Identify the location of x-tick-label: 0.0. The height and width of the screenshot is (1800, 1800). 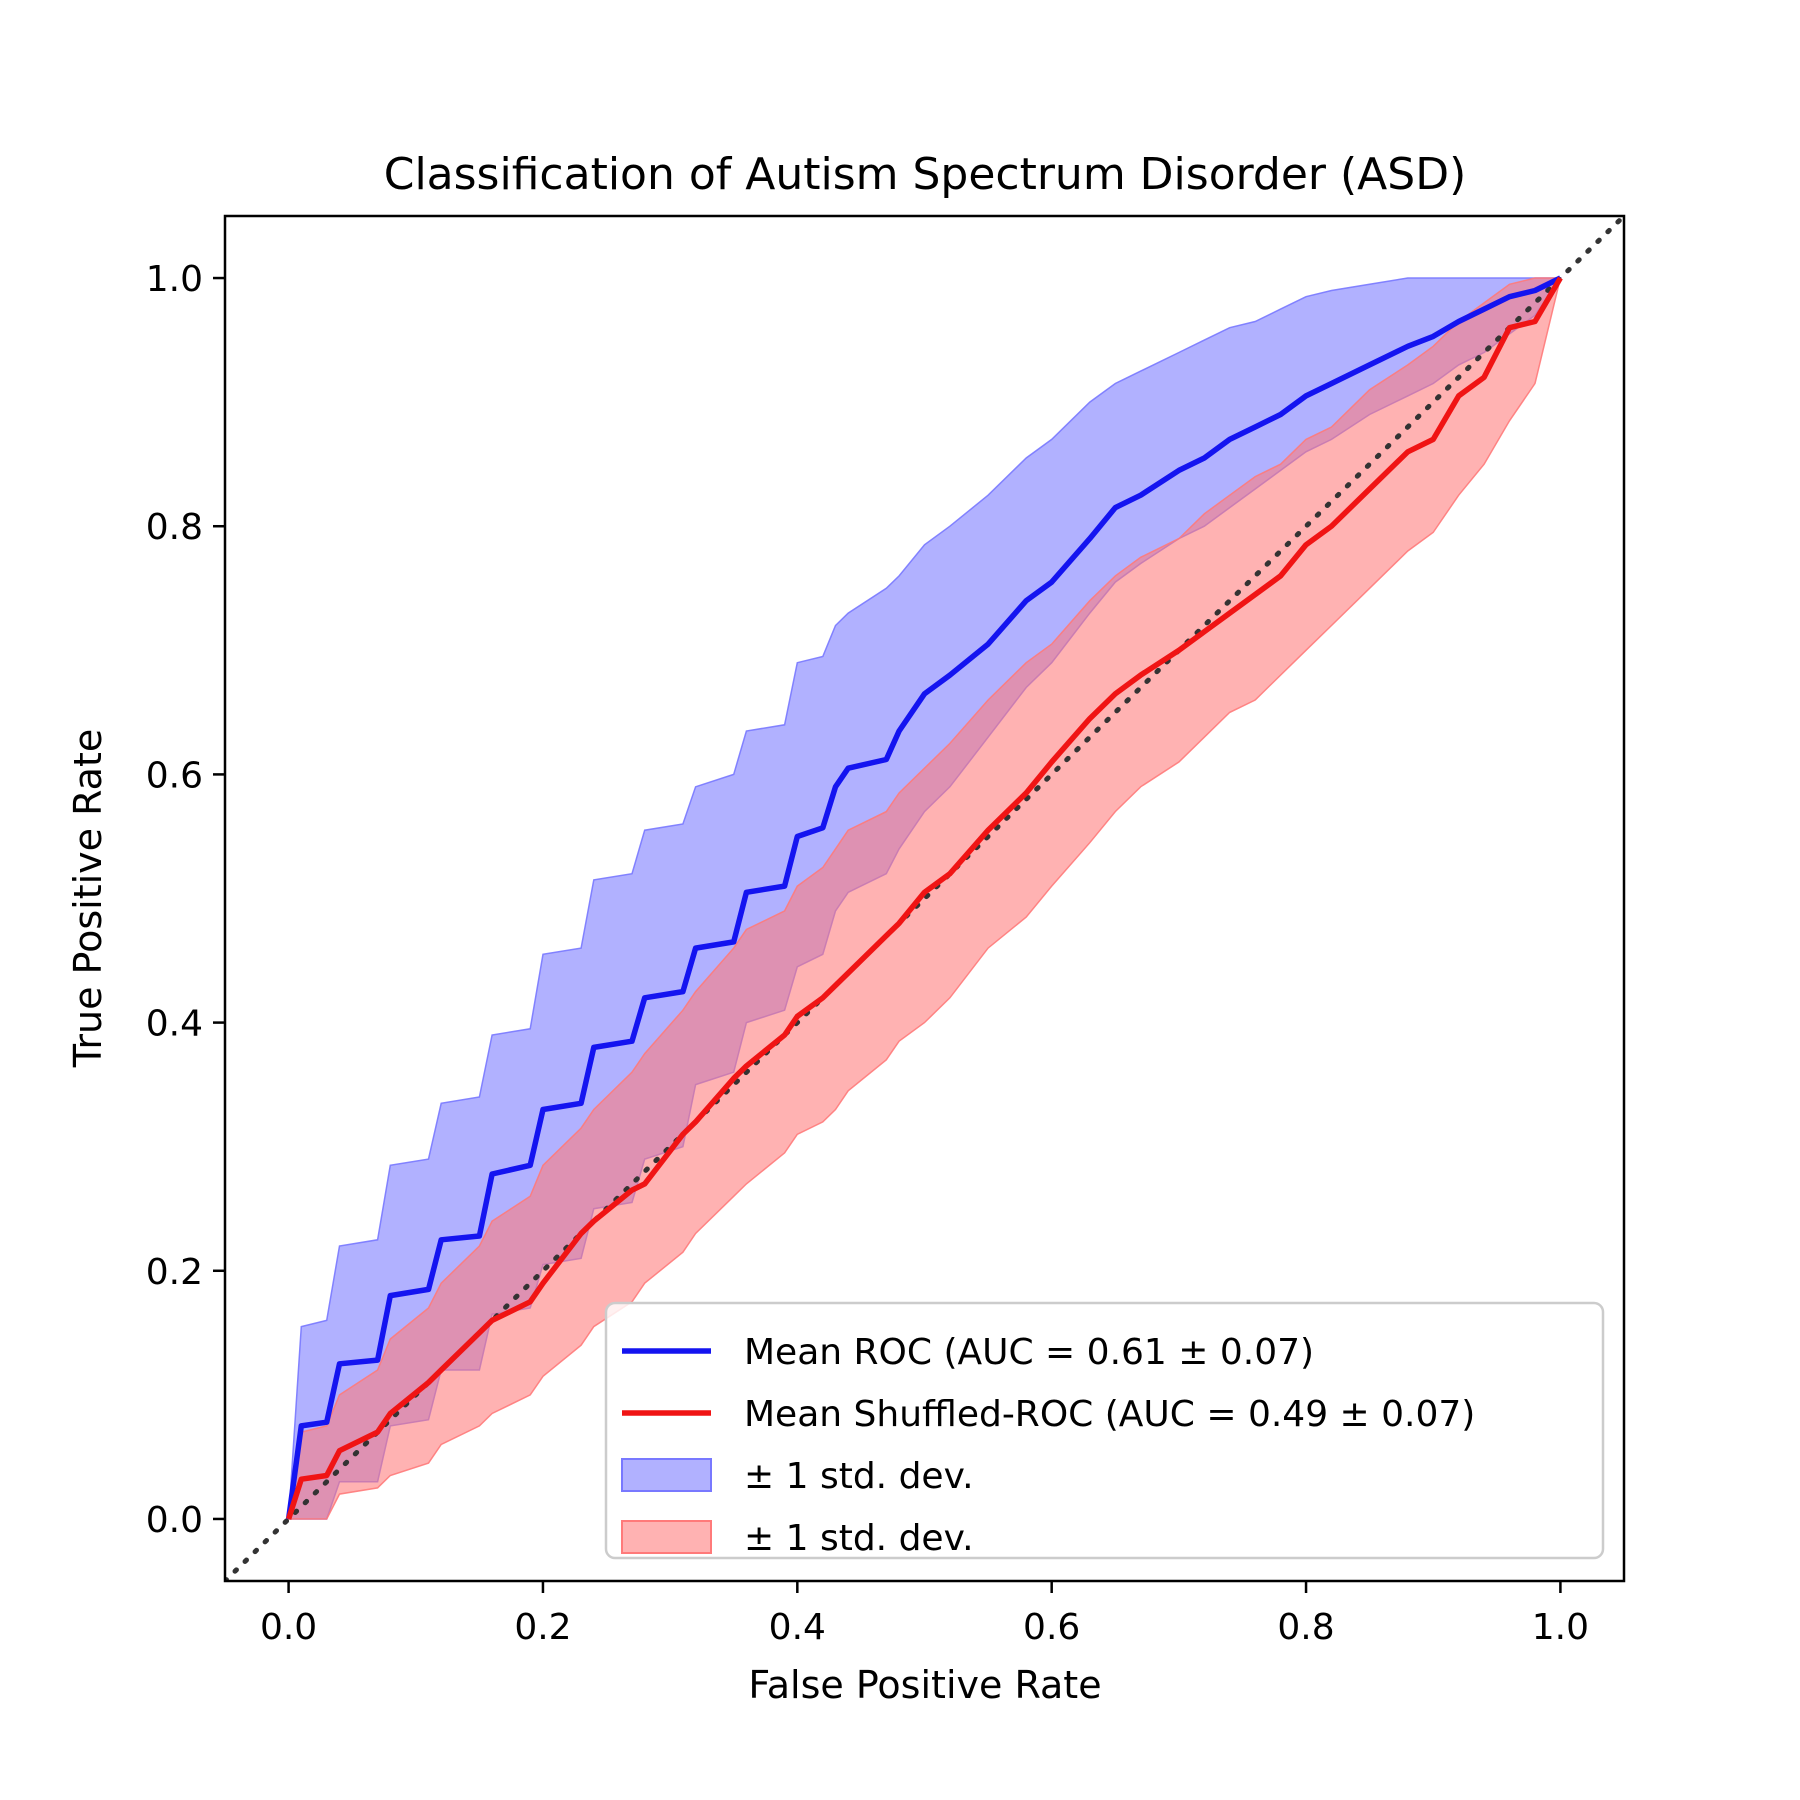
(288, 1627).